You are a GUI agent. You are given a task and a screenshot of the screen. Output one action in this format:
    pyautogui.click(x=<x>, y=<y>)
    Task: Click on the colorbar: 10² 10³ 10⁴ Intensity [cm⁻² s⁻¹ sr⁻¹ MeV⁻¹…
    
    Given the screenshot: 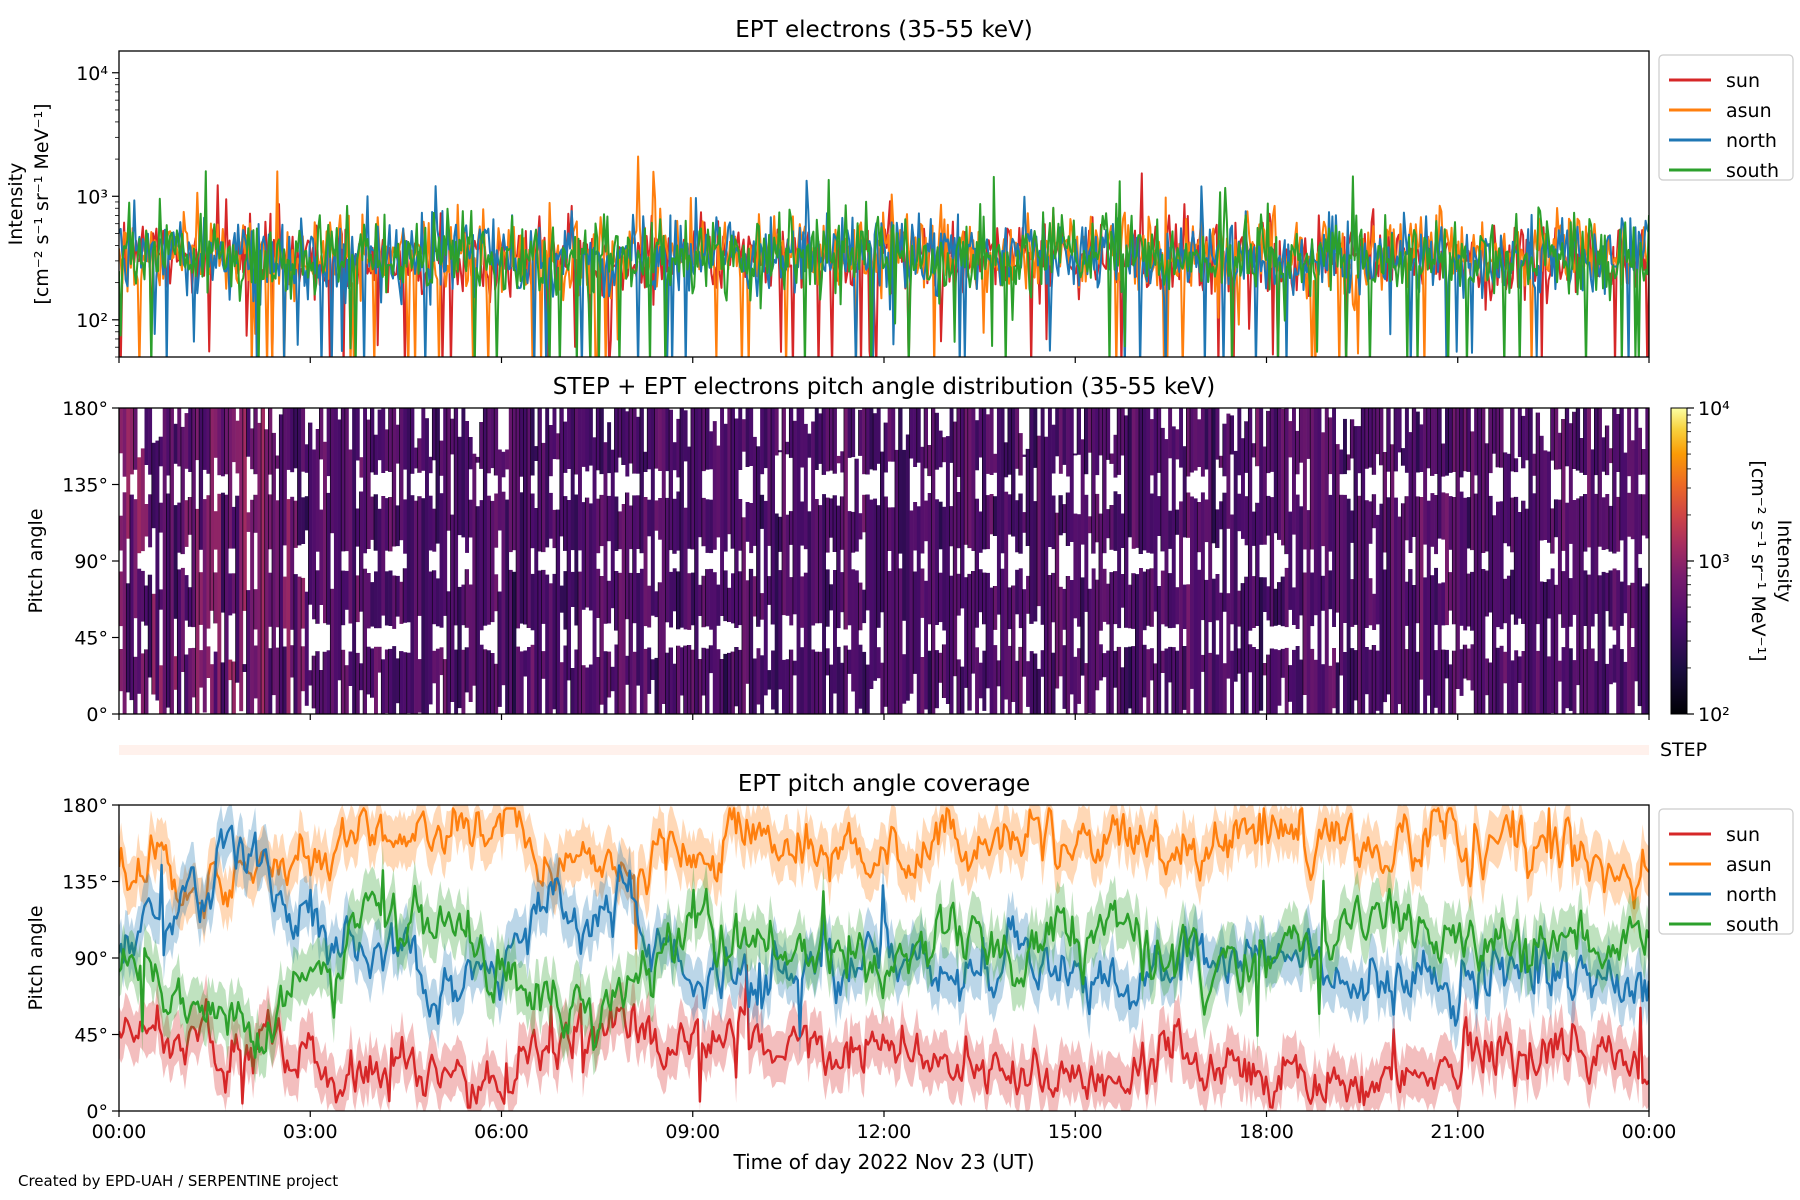 What is the action you would take?
    pyautogui.click(x=1732, y=562)
    